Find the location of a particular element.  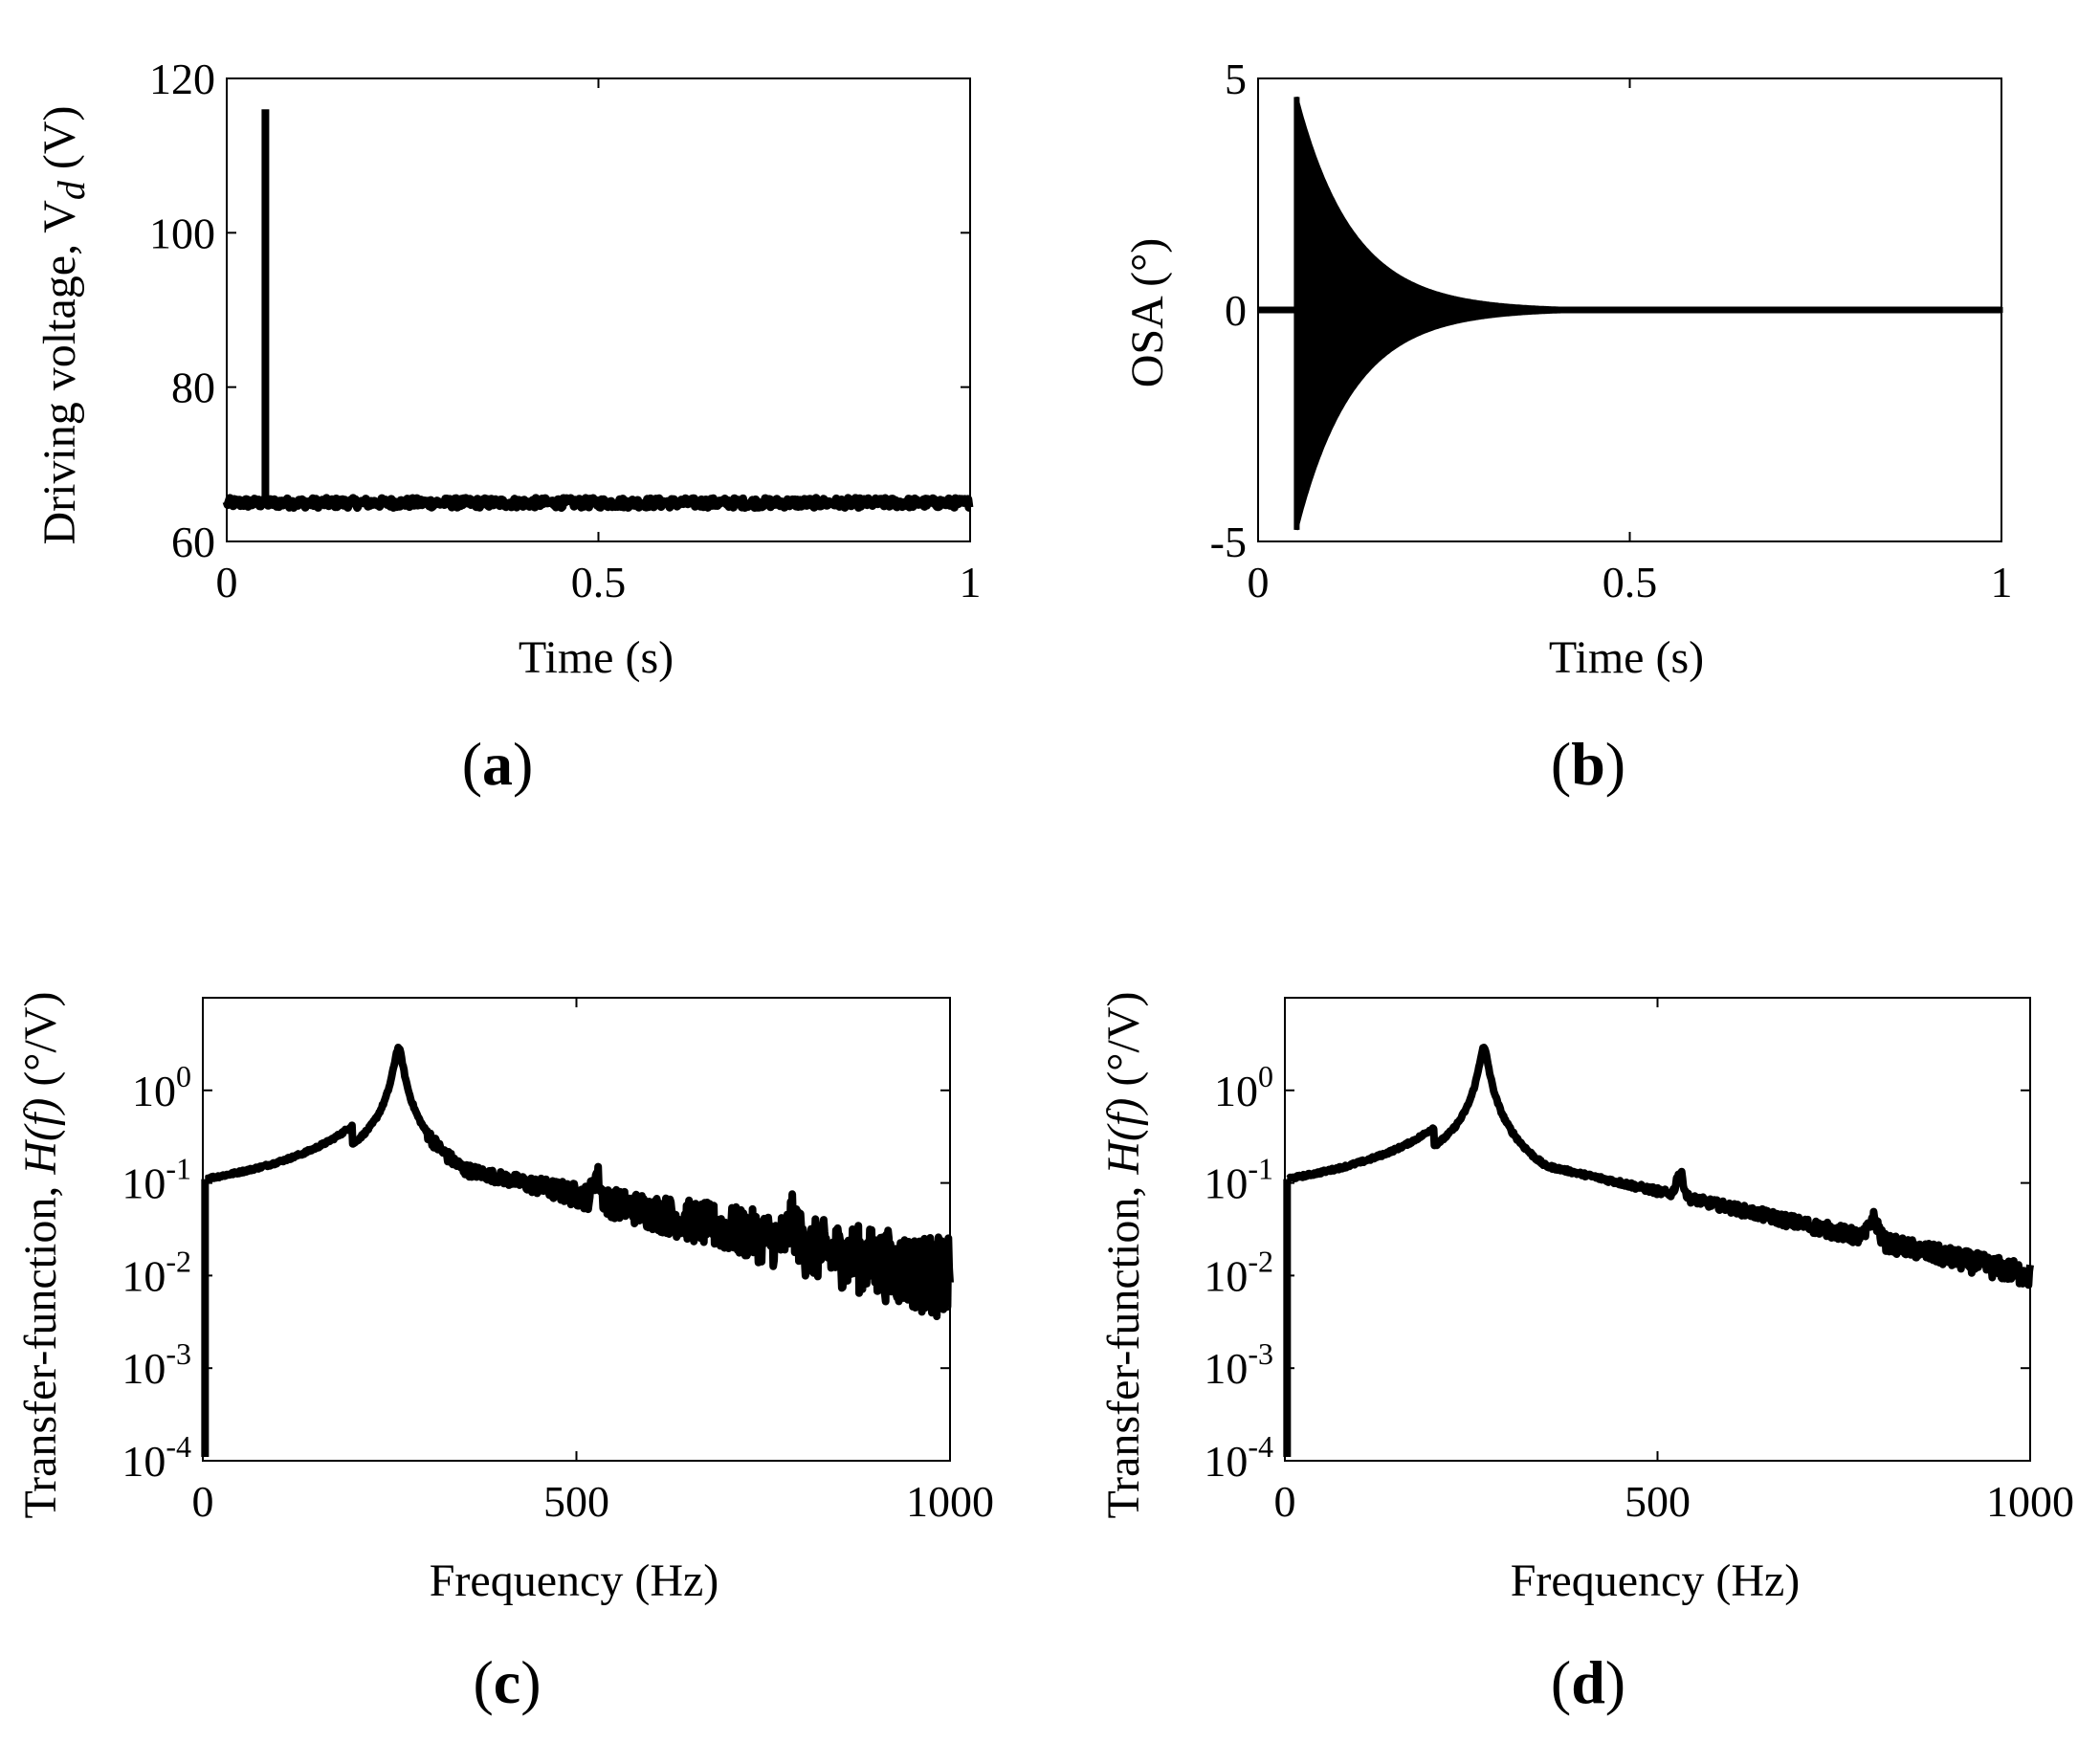

y-axis-label-unit: (V) is located at coordinates (60, 143).